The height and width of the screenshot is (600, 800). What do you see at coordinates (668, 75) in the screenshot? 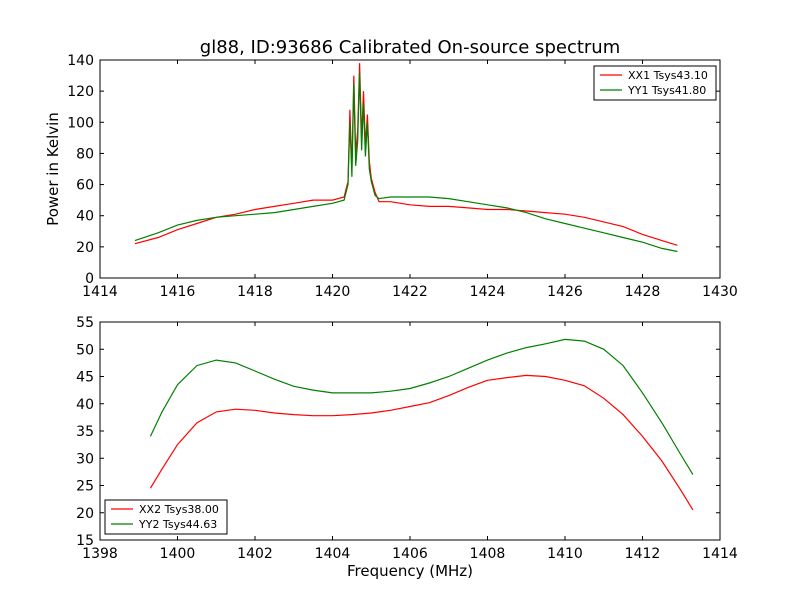
I see `legend-entry: XX1 Tsys43.10` at bounding box center [668, 75].